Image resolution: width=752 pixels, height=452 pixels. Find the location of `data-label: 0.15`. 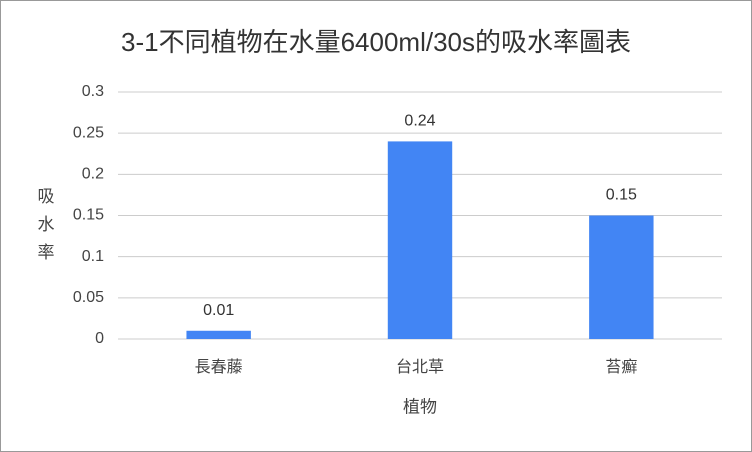

data-label: 0.15 is located at coordinates (621, 195).